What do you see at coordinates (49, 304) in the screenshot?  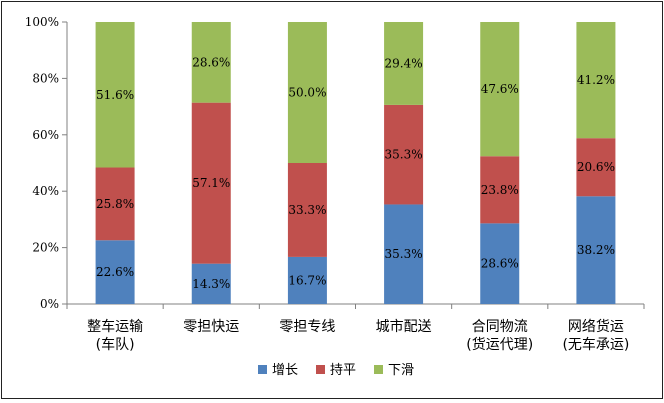 I see `y-tick-label: 0%` at bounding box center [49, 304].